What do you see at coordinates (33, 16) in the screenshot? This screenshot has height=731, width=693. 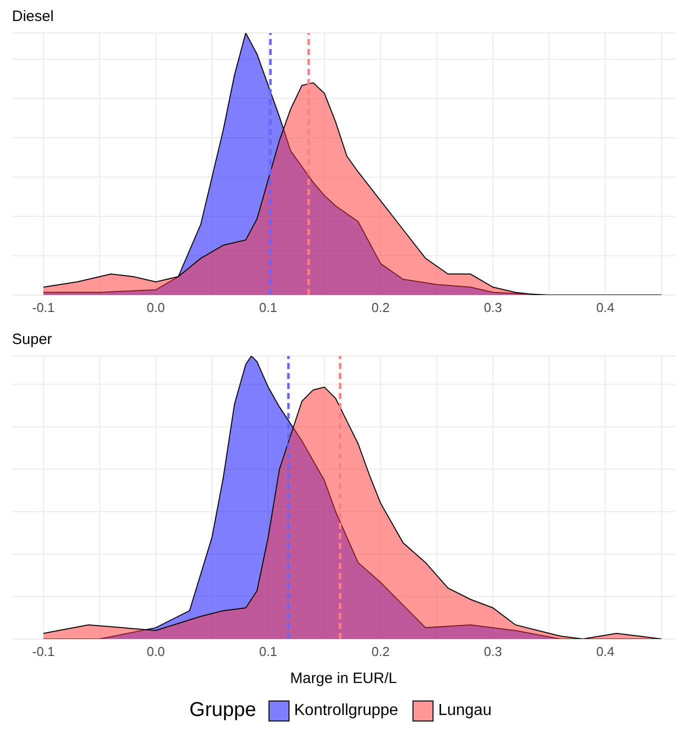 I see `chart-title: Diesel` at bounding box center [33, 16].